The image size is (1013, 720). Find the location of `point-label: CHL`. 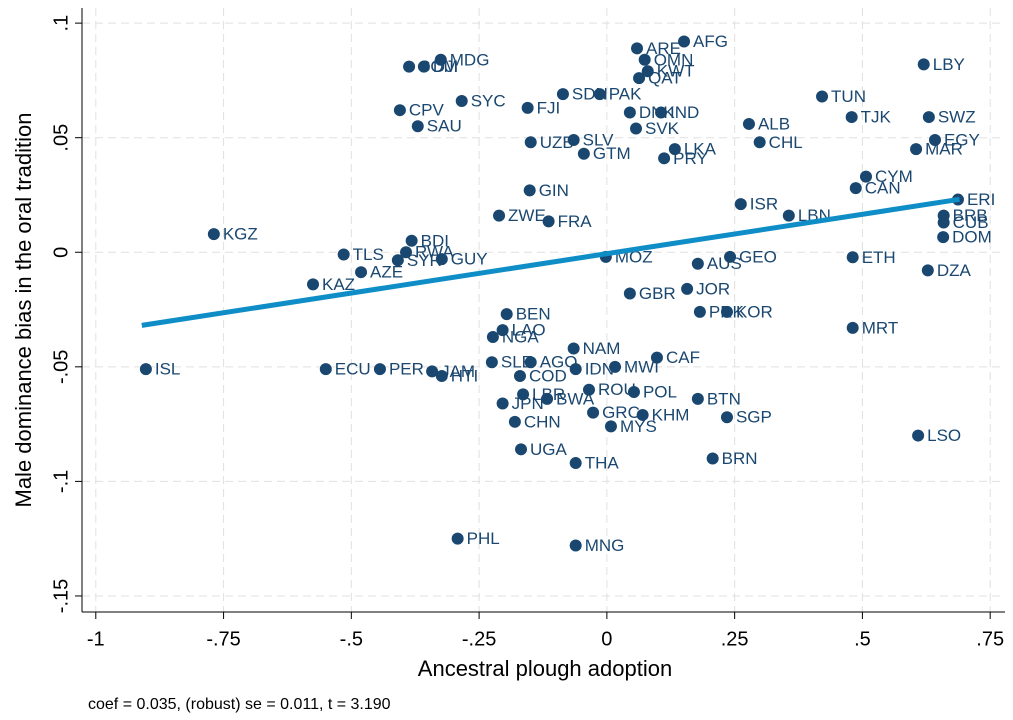

point-label: CHL is located at coordinates (786, 142).